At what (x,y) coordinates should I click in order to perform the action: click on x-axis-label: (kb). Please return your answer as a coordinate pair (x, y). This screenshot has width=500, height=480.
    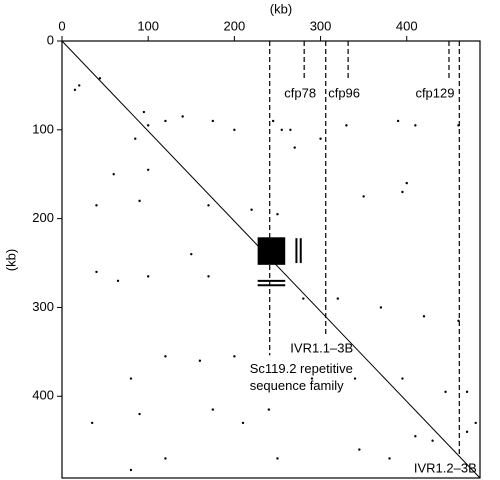
    Looking at the image, I should click on (281, 8).